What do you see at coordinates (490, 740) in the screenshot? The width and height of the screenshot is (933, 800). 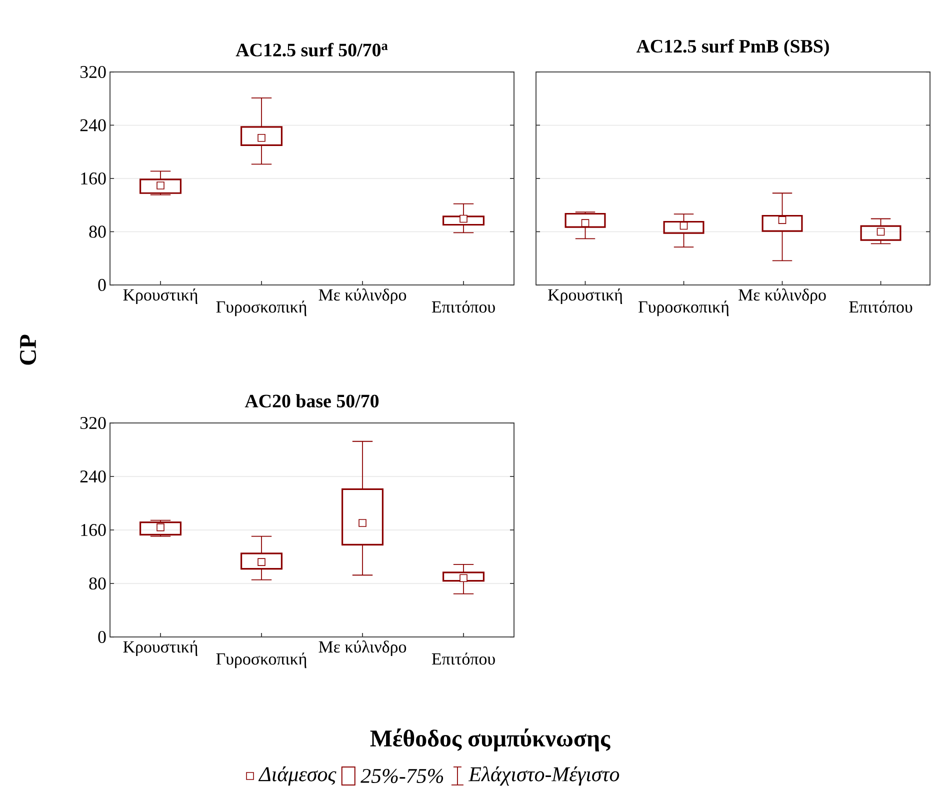 I see `x-axis-title: Μέθοδος συμπύκνωσης` at bounding box center [490, 740].